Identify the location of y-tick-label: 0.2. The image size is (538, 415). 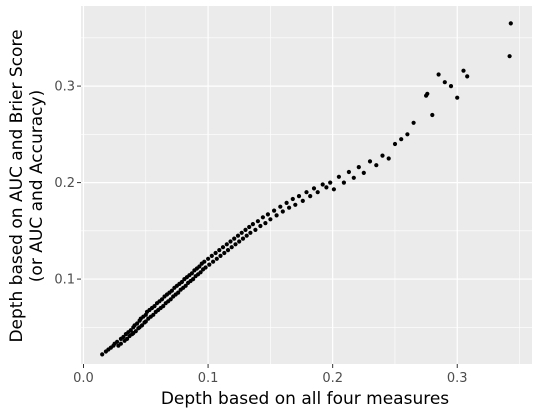
(64, 183).